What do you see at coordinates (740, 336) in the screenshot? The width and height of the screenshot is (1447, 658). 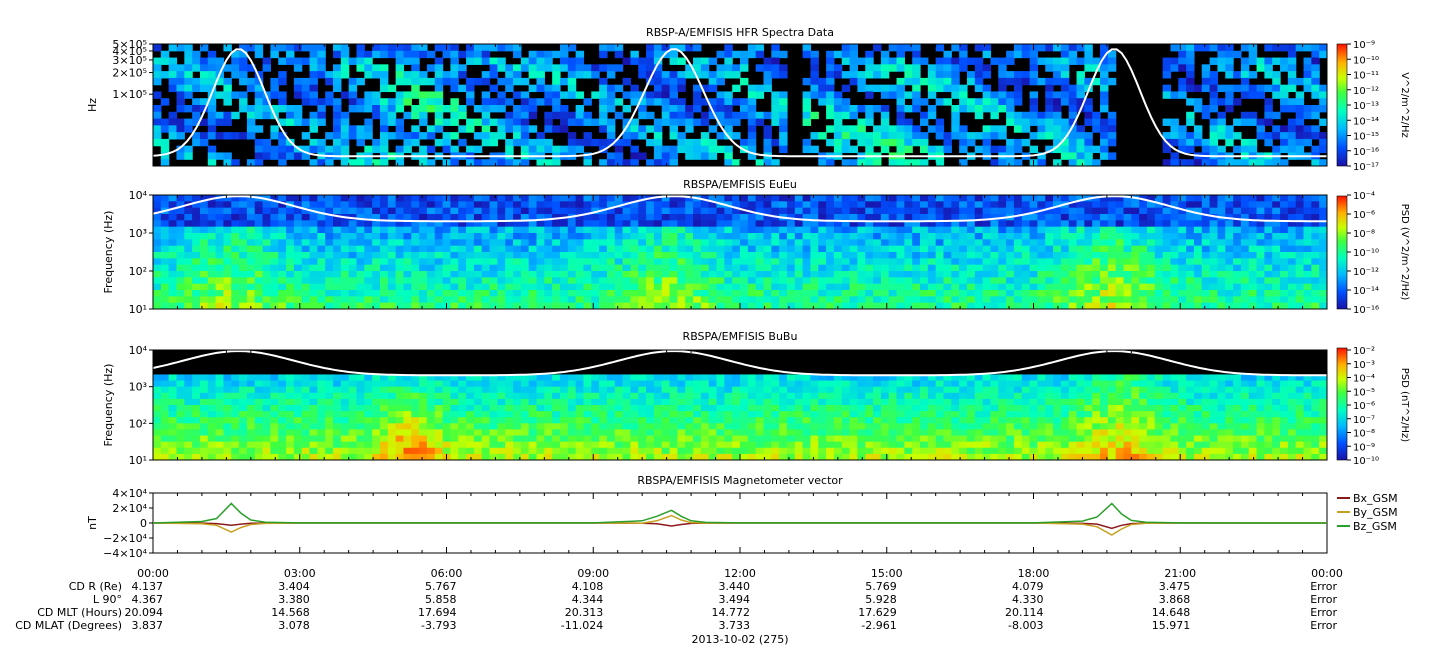 I see `bubu-panel-title: RBSPA/EMFISIS BuBu` at bounding box center [740, 336].